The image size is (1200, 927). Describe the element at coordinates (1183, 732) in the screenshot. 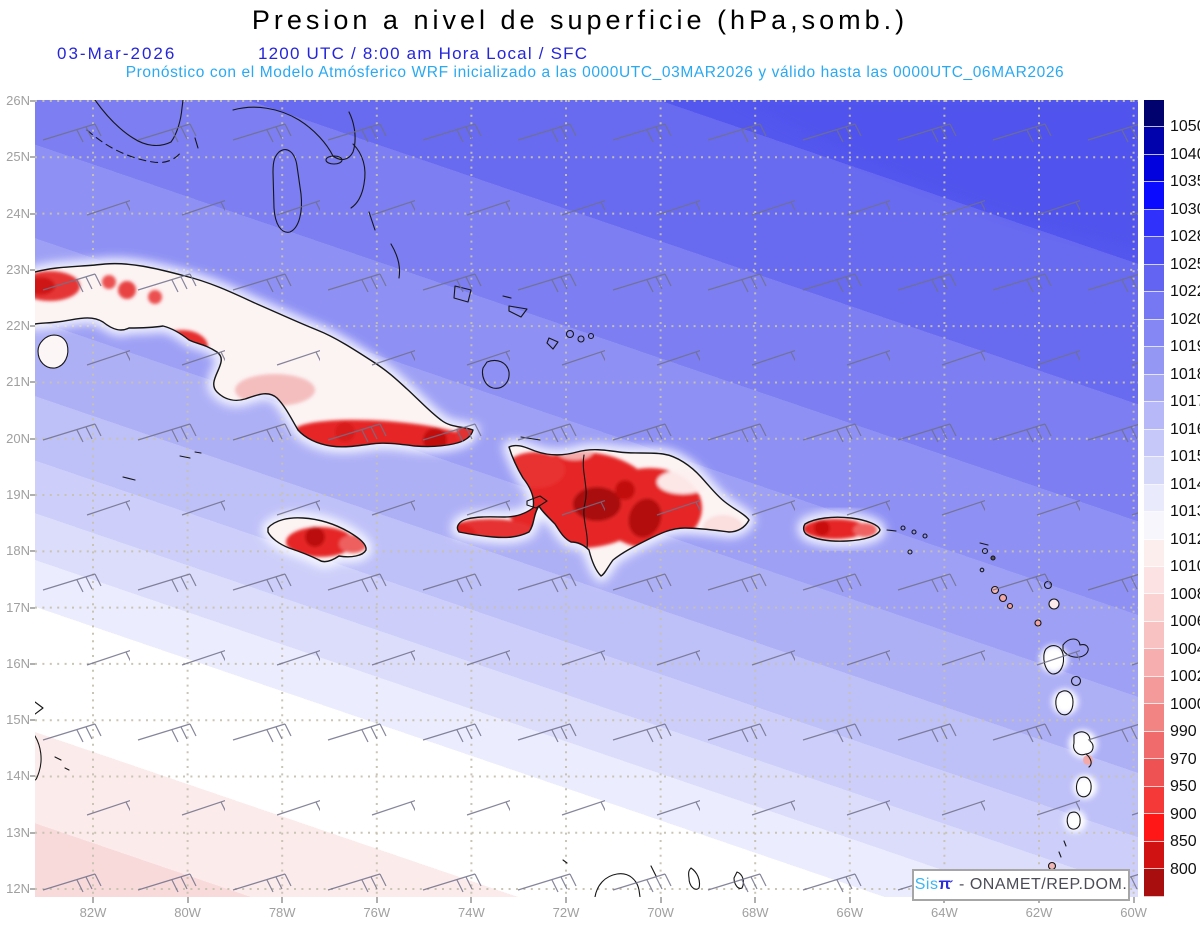

I see `colorbar-tick-label: 990` at that location.